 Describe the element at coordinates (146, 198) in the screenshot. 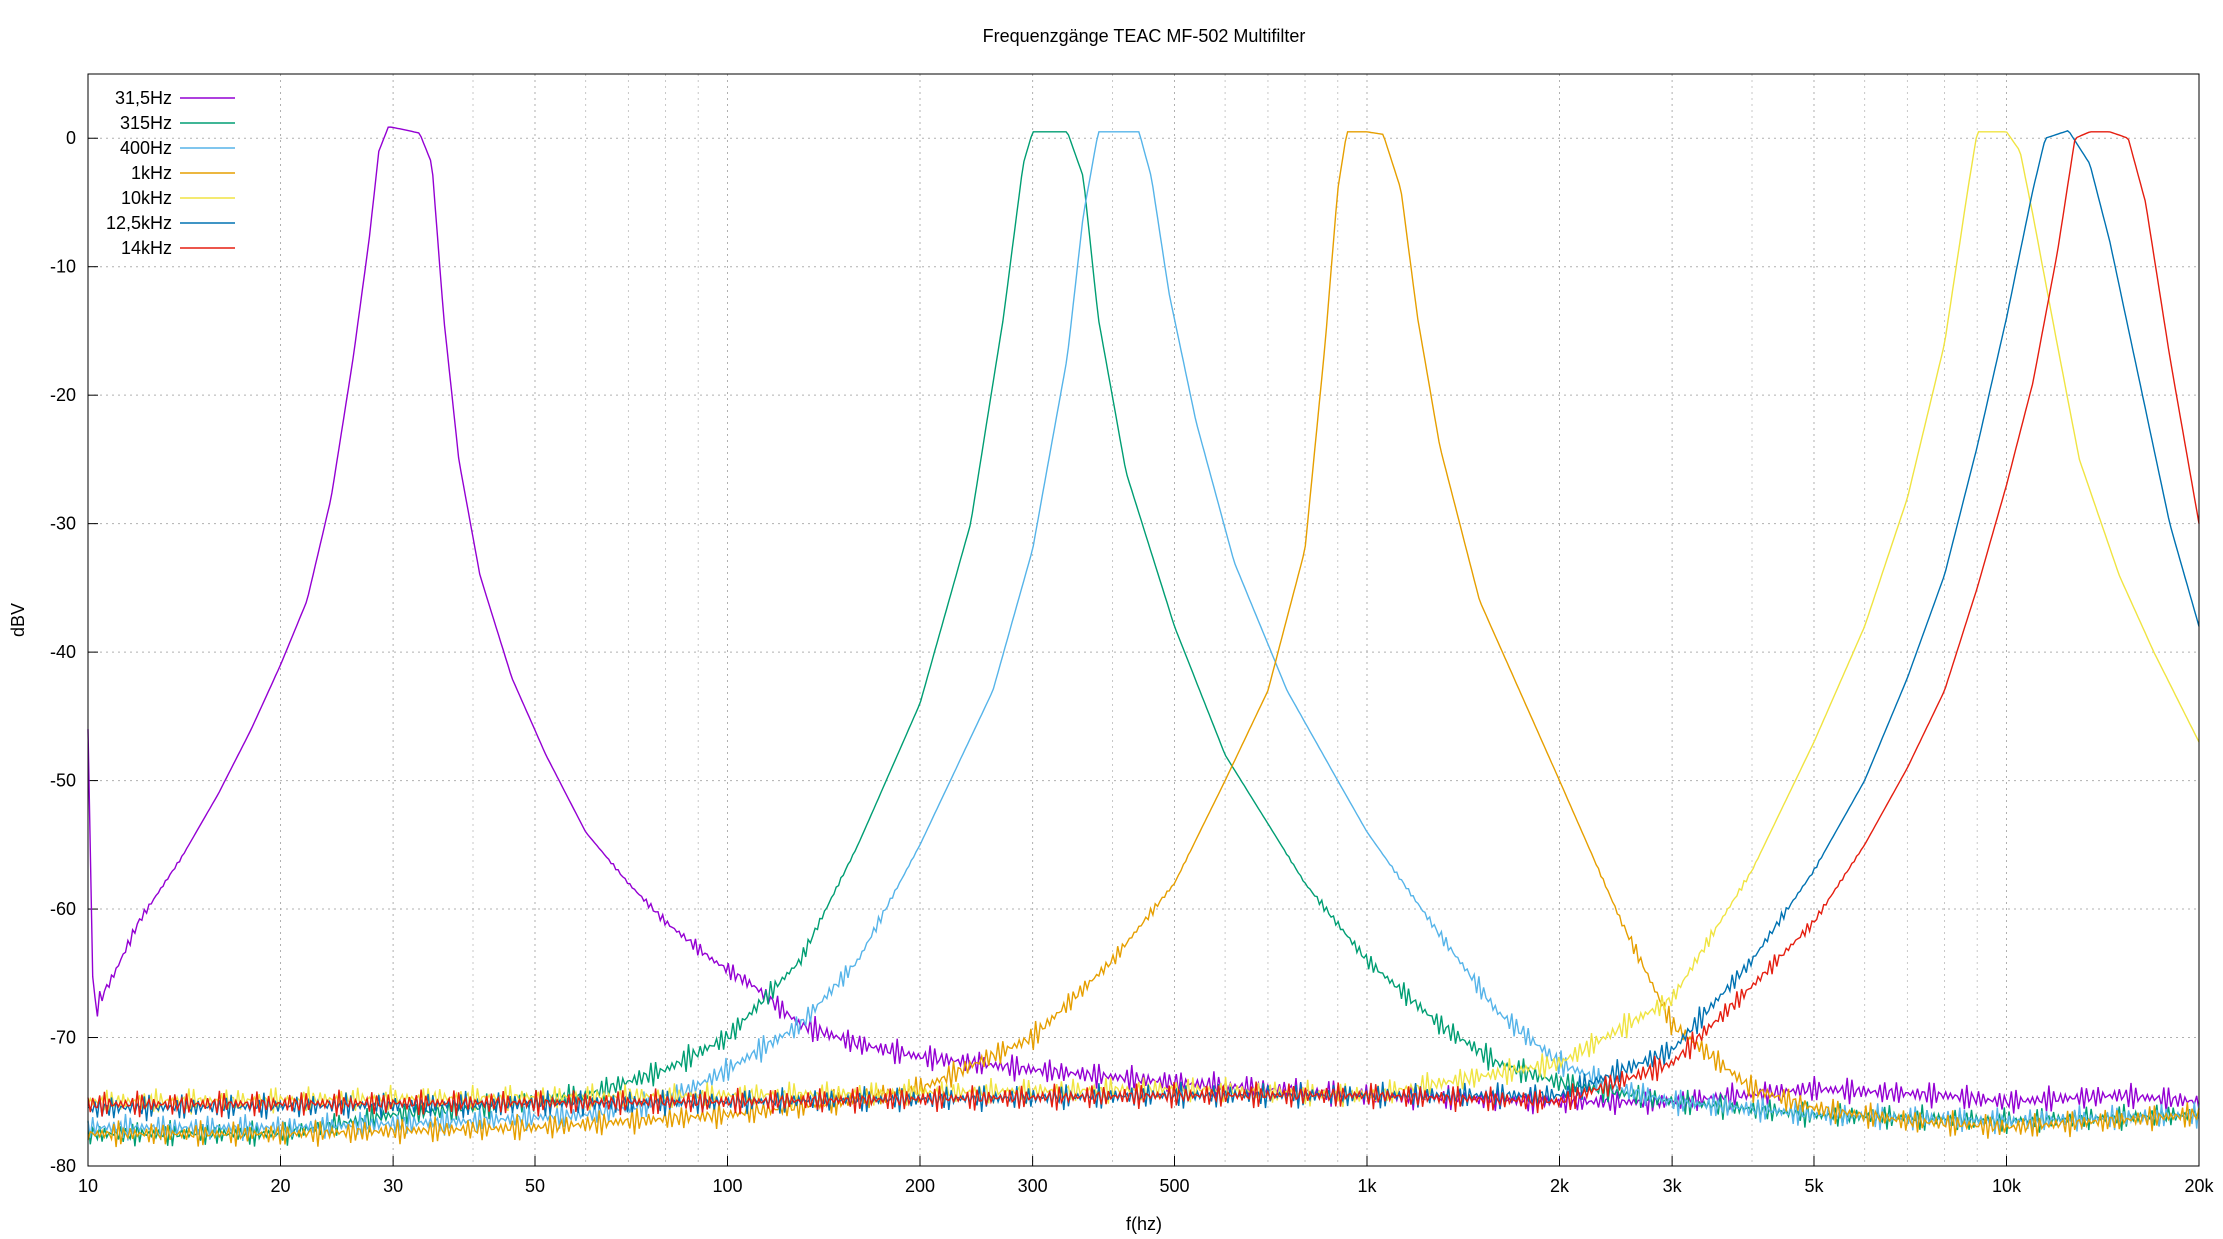

I see `legend-label: 10kHz` at that location.